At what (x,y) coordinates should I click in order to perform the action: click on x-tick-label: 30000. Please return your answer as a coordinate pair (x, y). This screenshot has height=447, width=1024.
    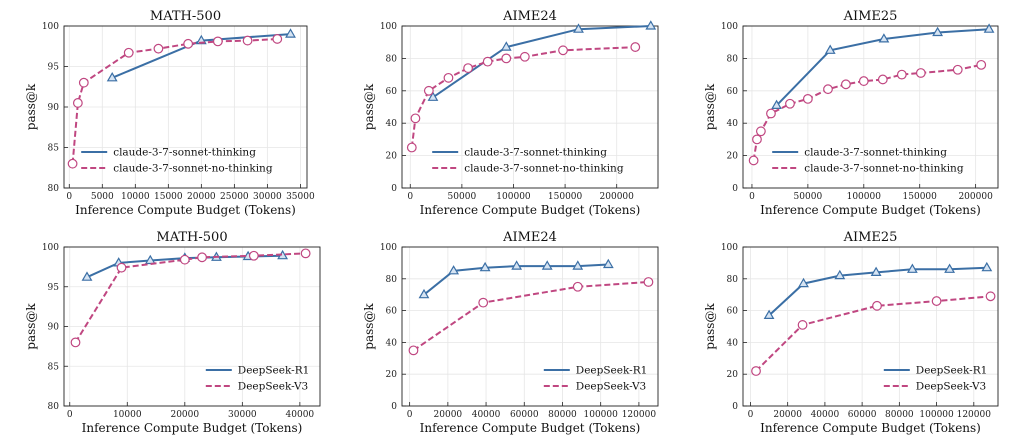
    Looking at the image, I should click on (242, 415).